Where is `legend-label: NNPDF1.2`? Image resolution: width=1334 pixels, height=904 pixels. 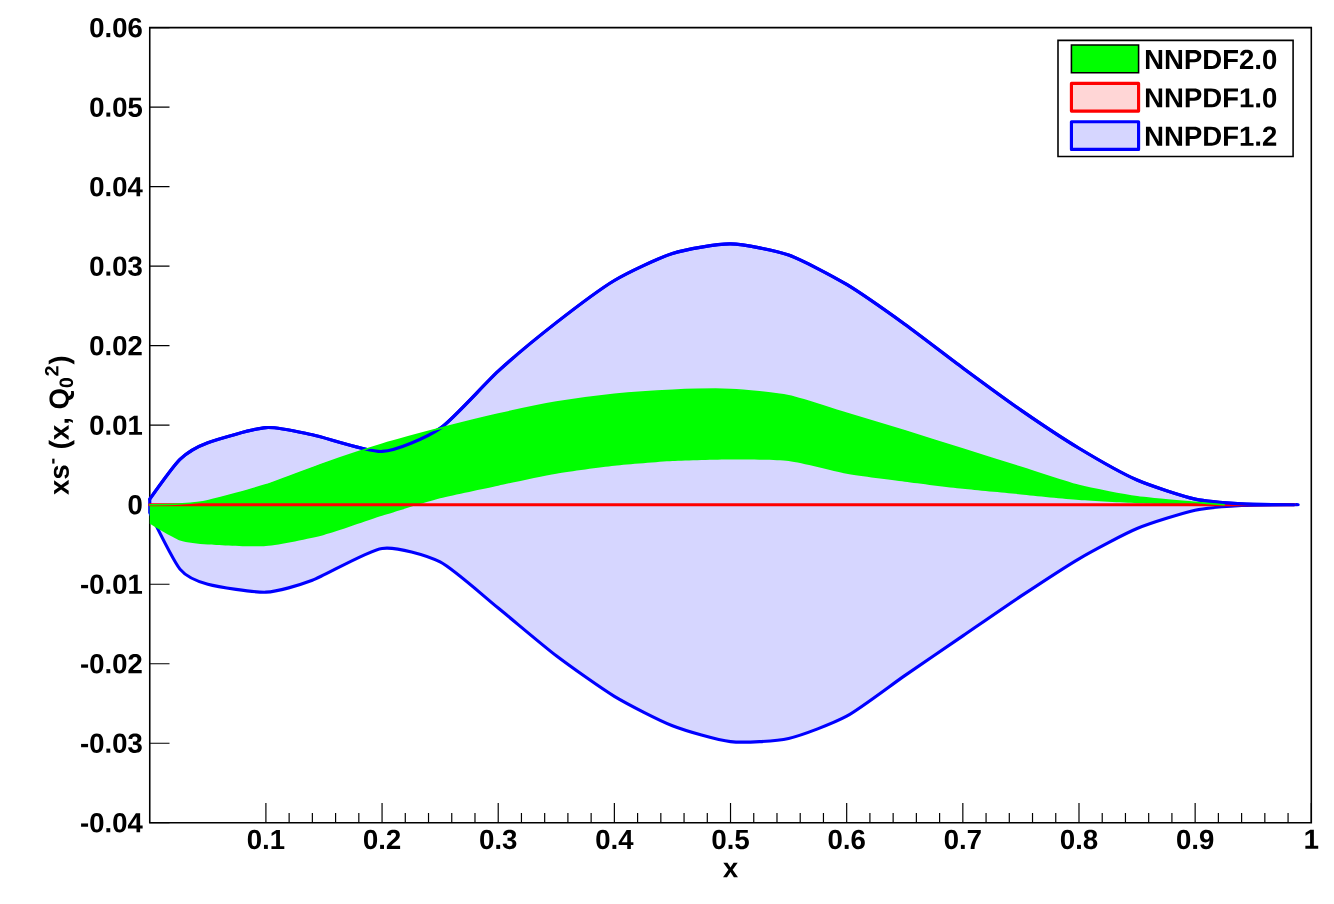 legend-label: NNPDF1.2 is located at coordinates (1211, 136).